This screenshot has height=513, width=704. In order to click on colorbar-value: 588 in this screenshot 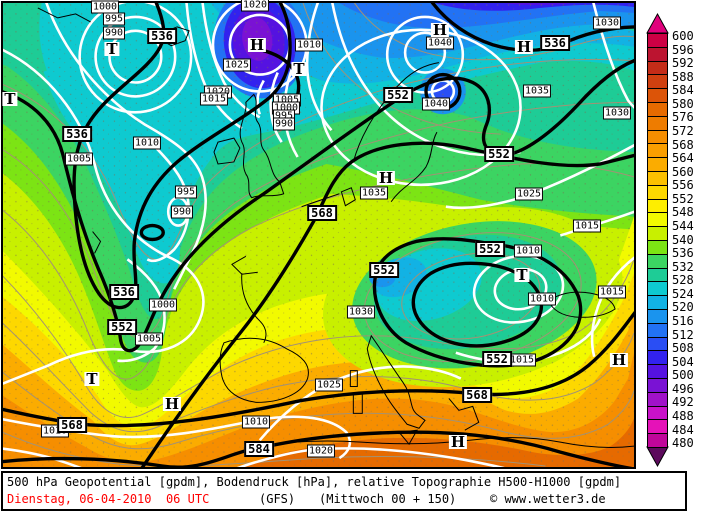, I will do `click(683, 76)`.